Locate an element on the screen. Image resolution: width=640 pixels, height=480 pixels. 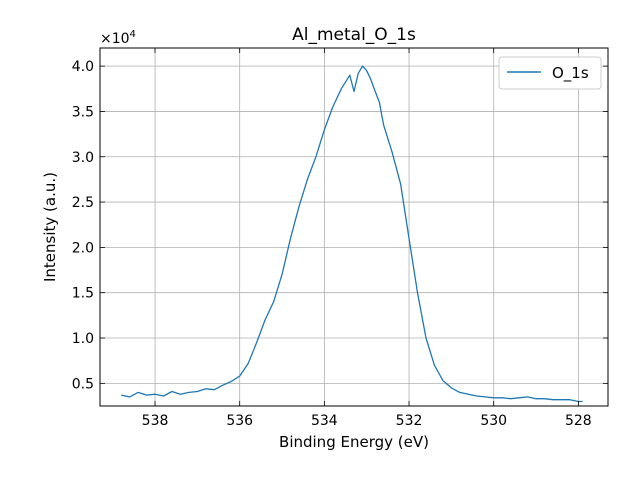
y-tick-label: 2.0 is located at coordinates (83, 248).